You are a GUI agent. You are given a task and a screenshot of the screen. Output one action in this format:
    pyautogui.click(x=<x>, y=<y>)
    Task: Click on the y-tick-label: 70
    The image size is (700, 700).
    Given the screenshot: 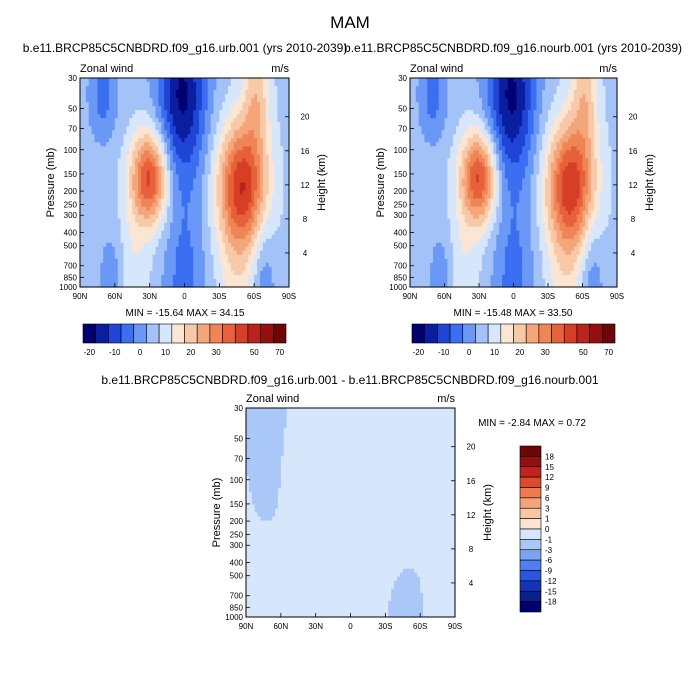 What is the action you would take?
    pyautogui.click(x=72, y=129)
    